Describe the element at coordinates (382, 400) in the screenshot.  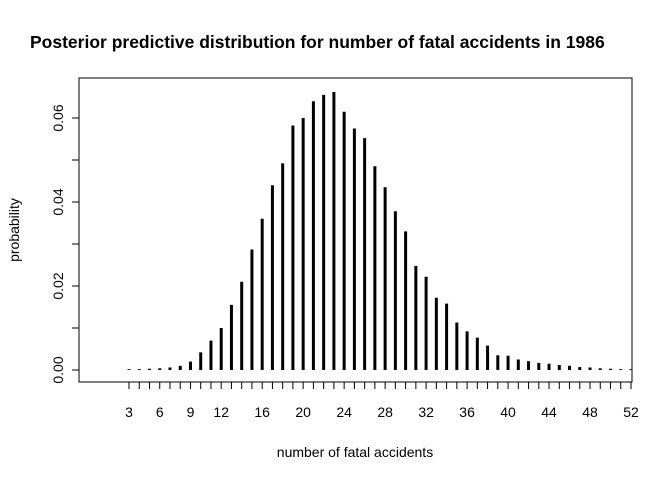
I see `x-axis: 3 6 9 12 16 20 24 28 32 36 40 44 48 52` at that location.